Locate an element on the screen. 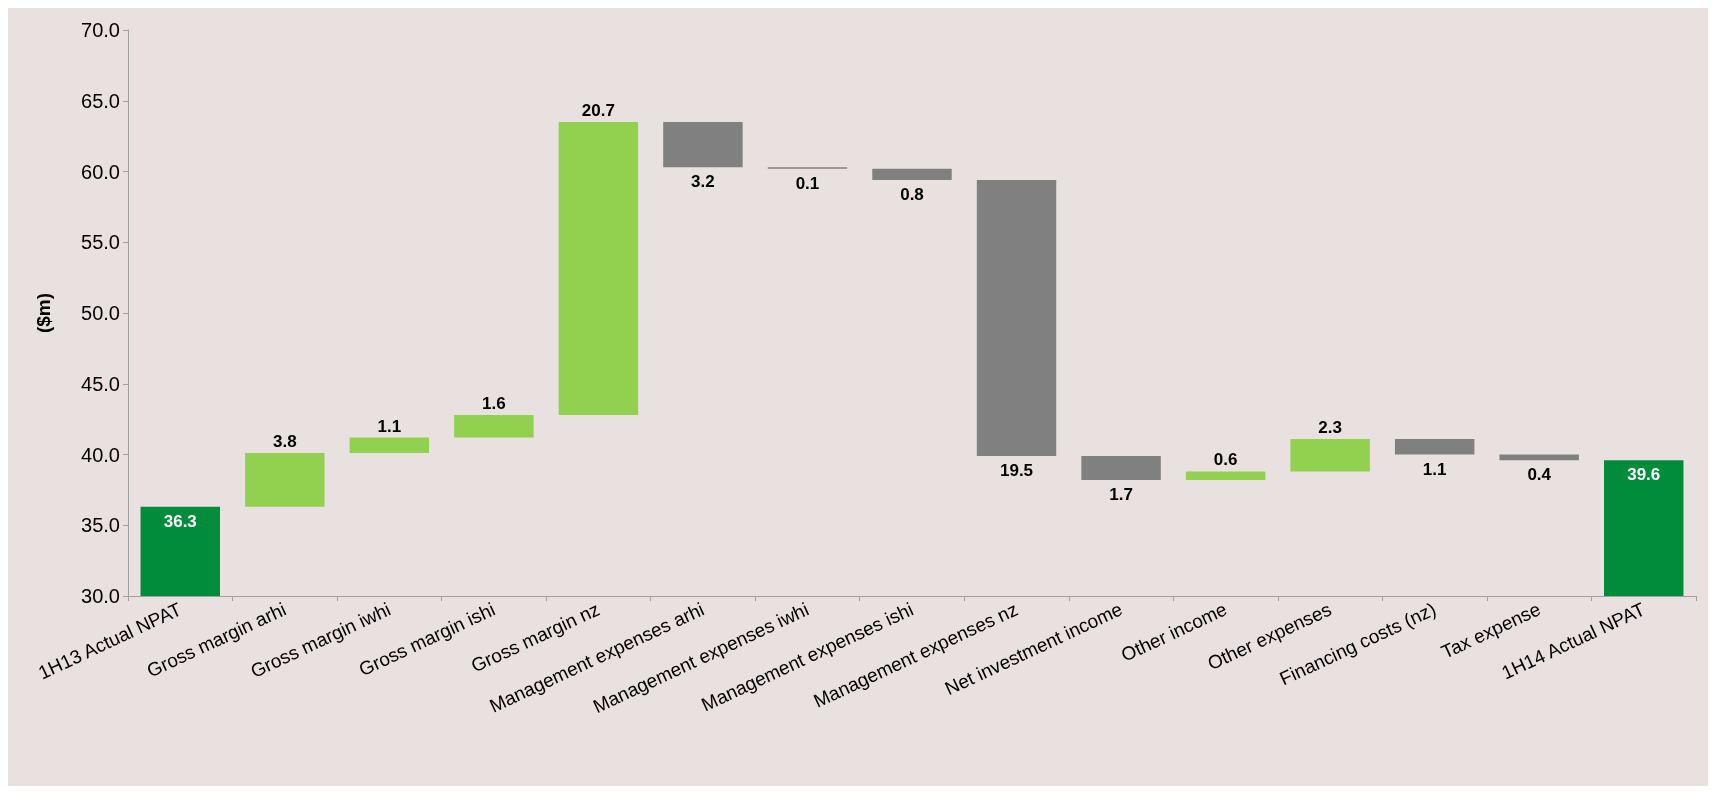 The height and width of the screenshot is (794, 1716). data-label: 39.6 is located at coordinates (1644, 475).